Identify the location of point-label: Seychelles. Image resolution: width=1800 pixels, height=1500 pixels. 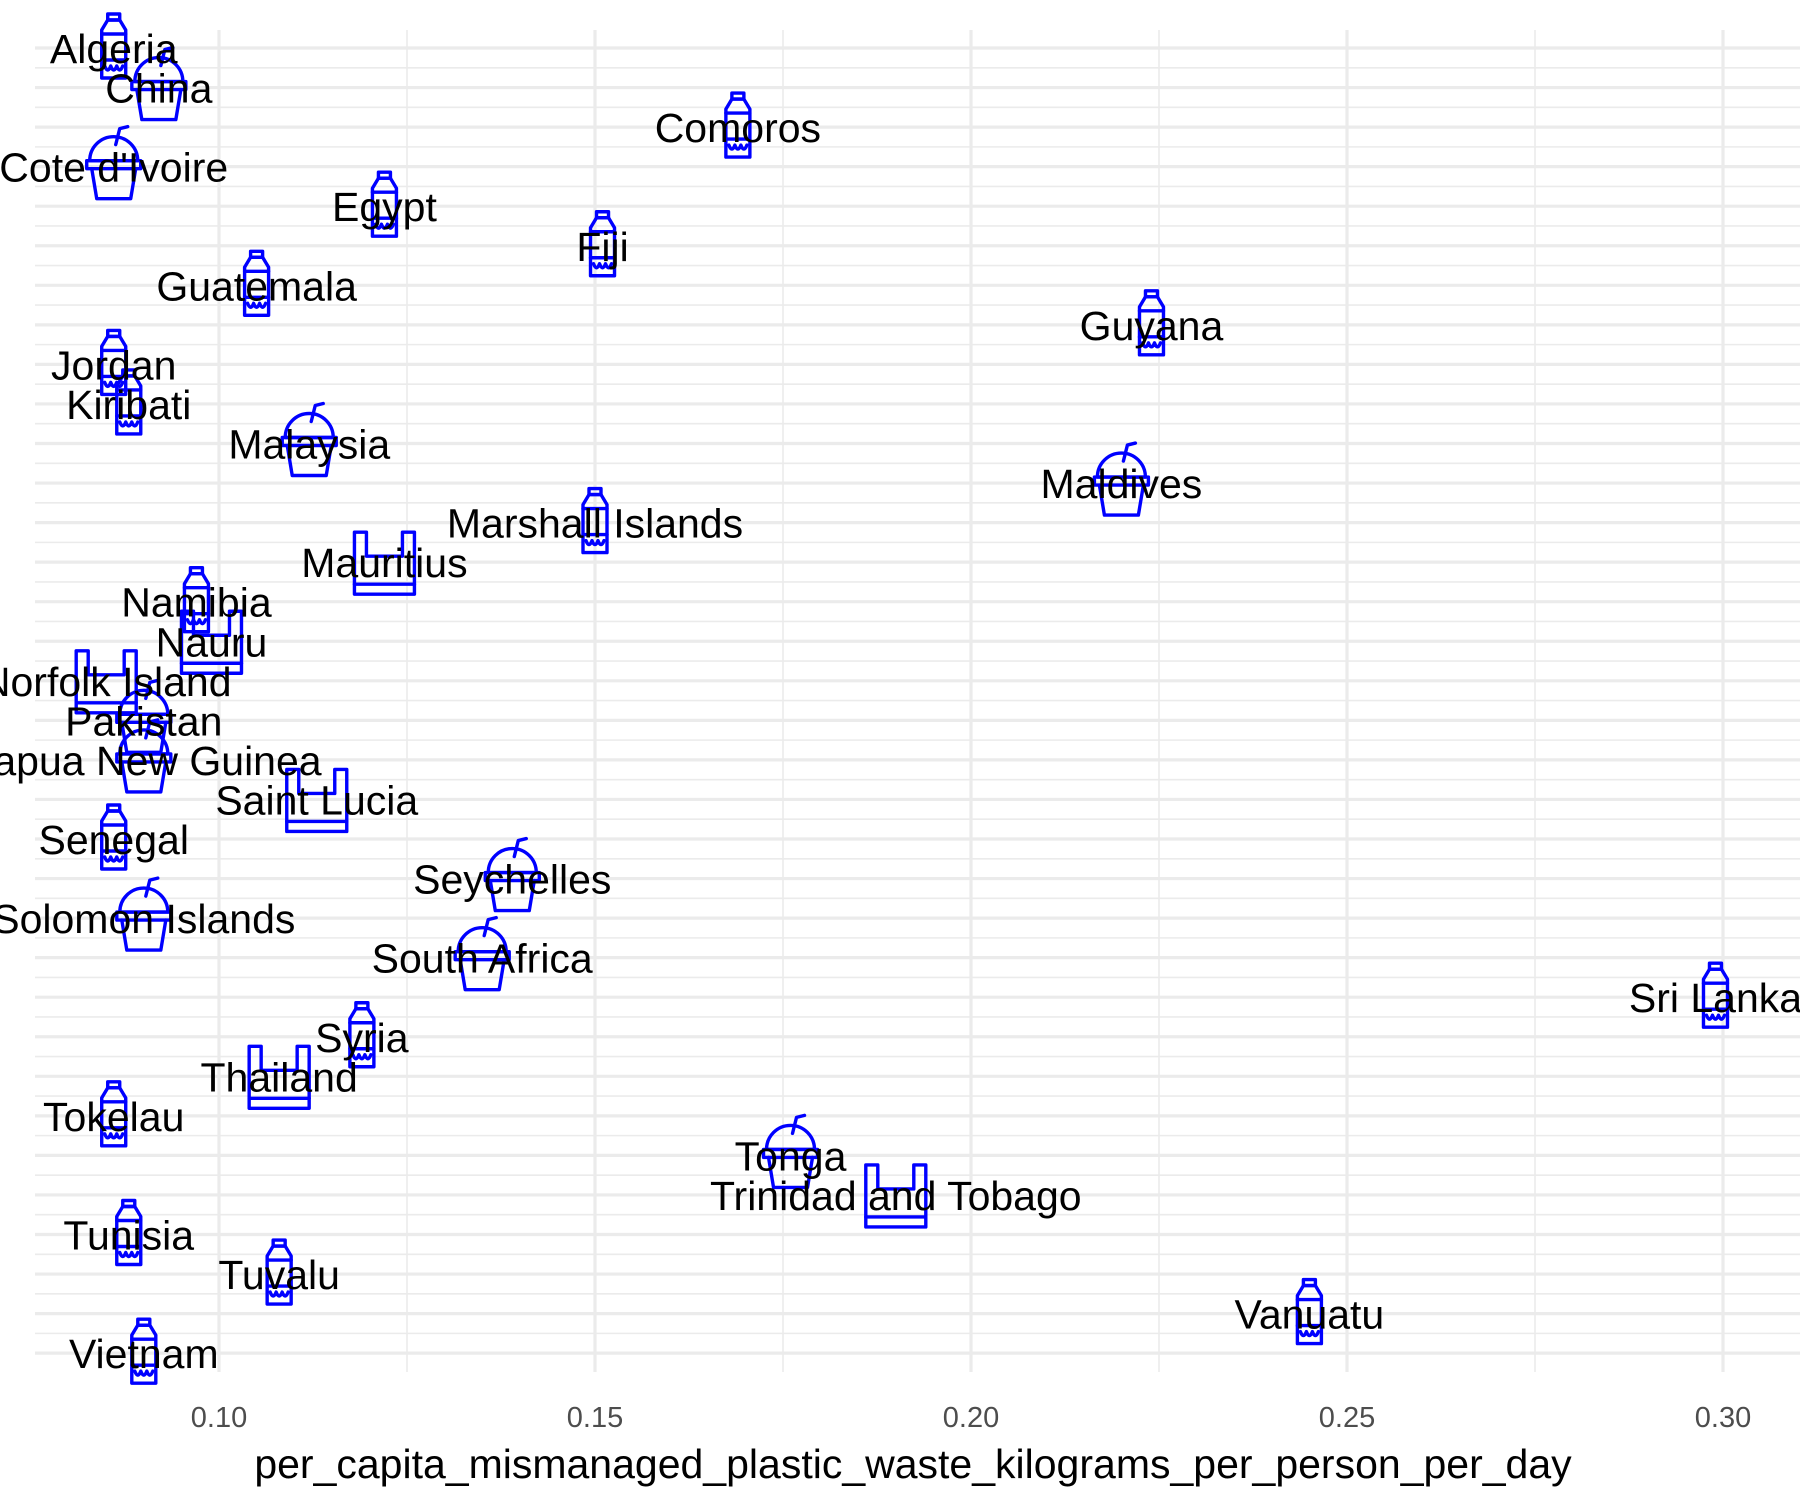
(512, 880).